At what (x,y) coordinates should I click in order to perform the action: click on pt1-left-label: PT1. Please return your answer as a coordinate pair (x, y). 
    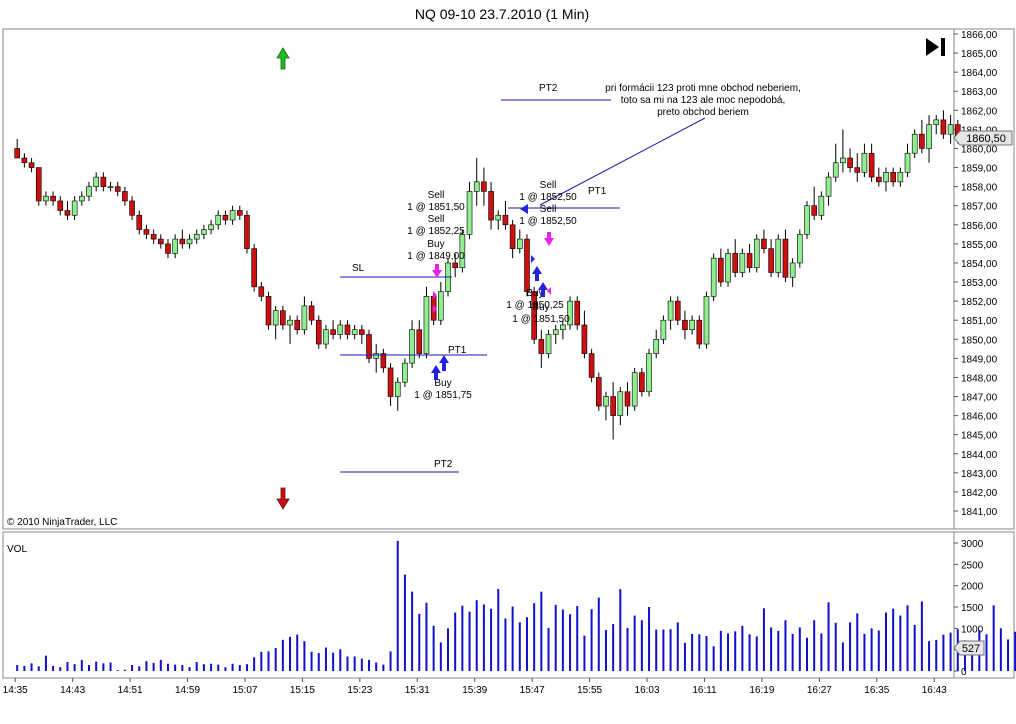
    Looking at the image, I should click on (457, 350).